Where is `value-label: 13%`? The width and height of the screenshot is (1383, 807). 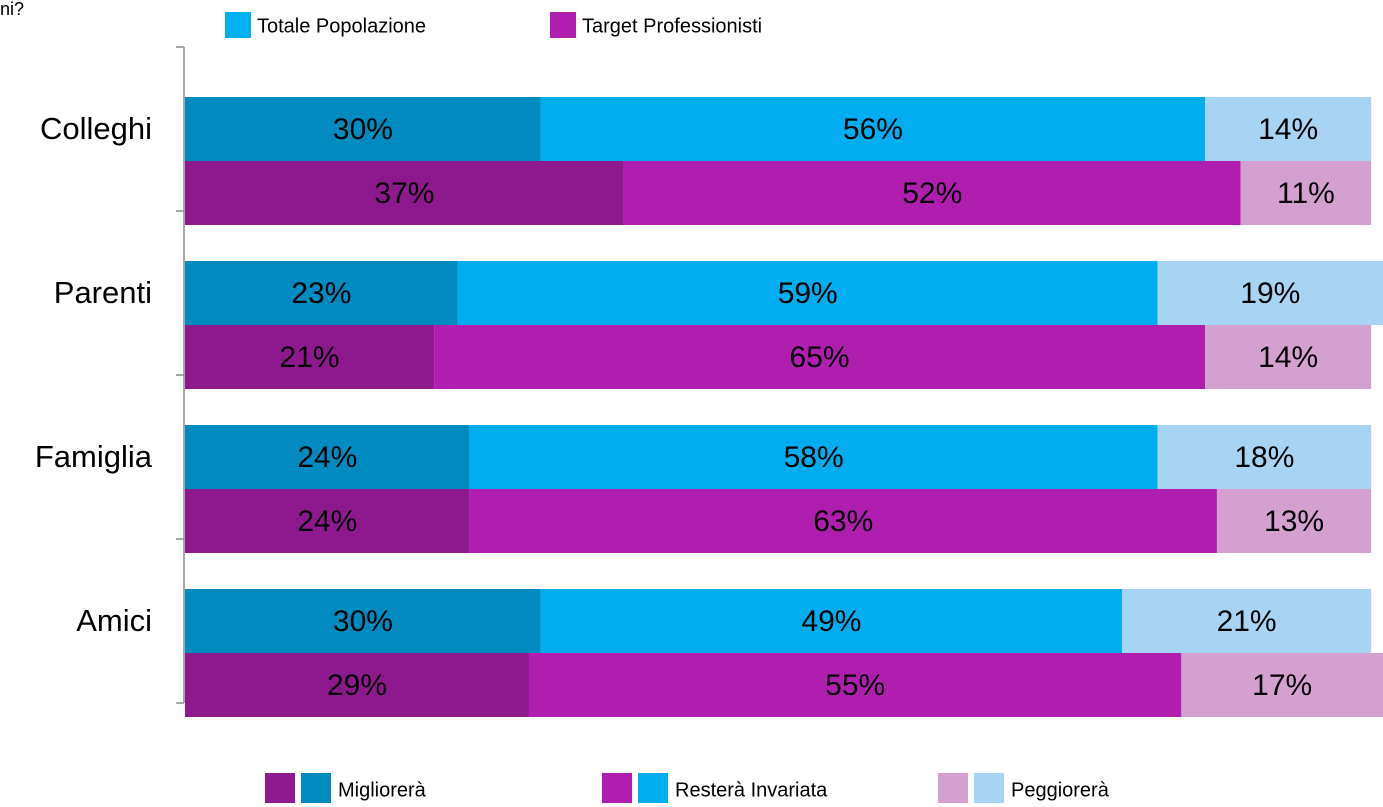
value-label: 13% is located at coordinates (1294, 521).